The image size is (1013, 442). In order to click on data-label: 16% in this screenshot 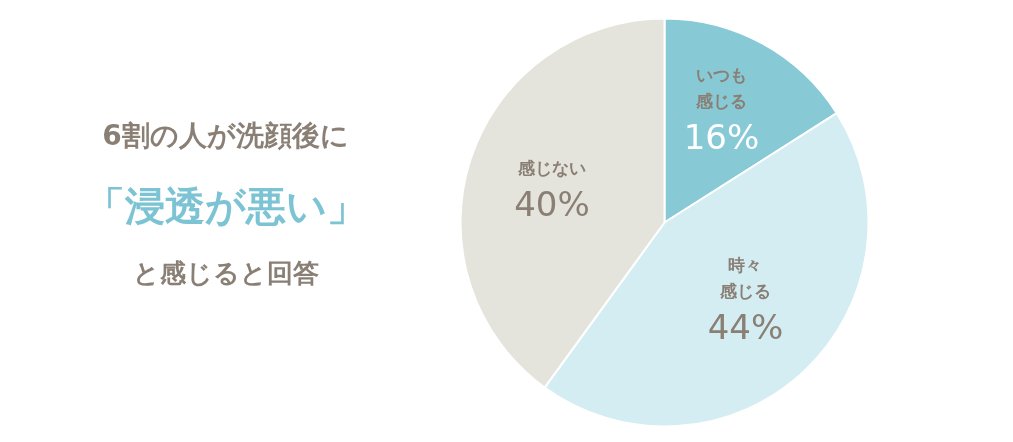, I will do `click(721, 136)`.